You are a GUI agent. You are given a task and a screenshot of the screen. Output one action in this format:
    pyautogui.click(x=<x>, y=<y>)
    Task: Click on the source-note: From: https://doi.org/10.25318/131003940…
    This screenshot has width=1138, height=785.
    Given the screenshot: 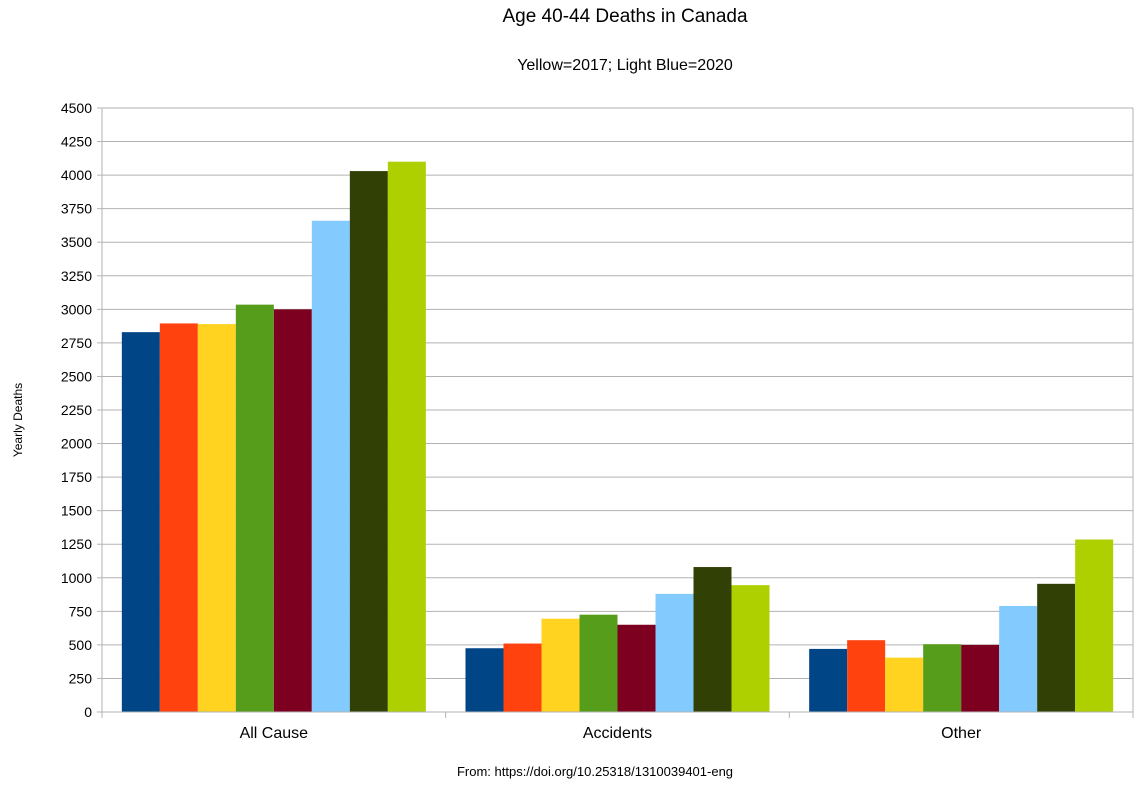 What is the action you would take?
    pyautogui.click(x=595, y=771)
    